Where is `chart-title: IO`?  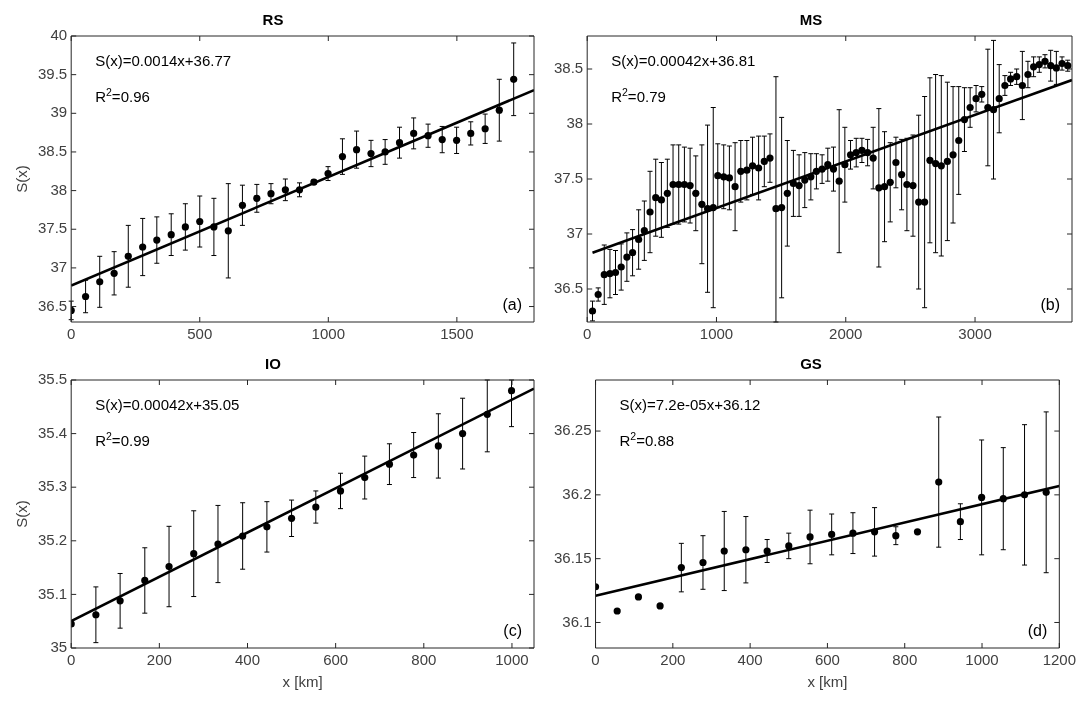 chart-title: IO is located at coordinates (273, 364).